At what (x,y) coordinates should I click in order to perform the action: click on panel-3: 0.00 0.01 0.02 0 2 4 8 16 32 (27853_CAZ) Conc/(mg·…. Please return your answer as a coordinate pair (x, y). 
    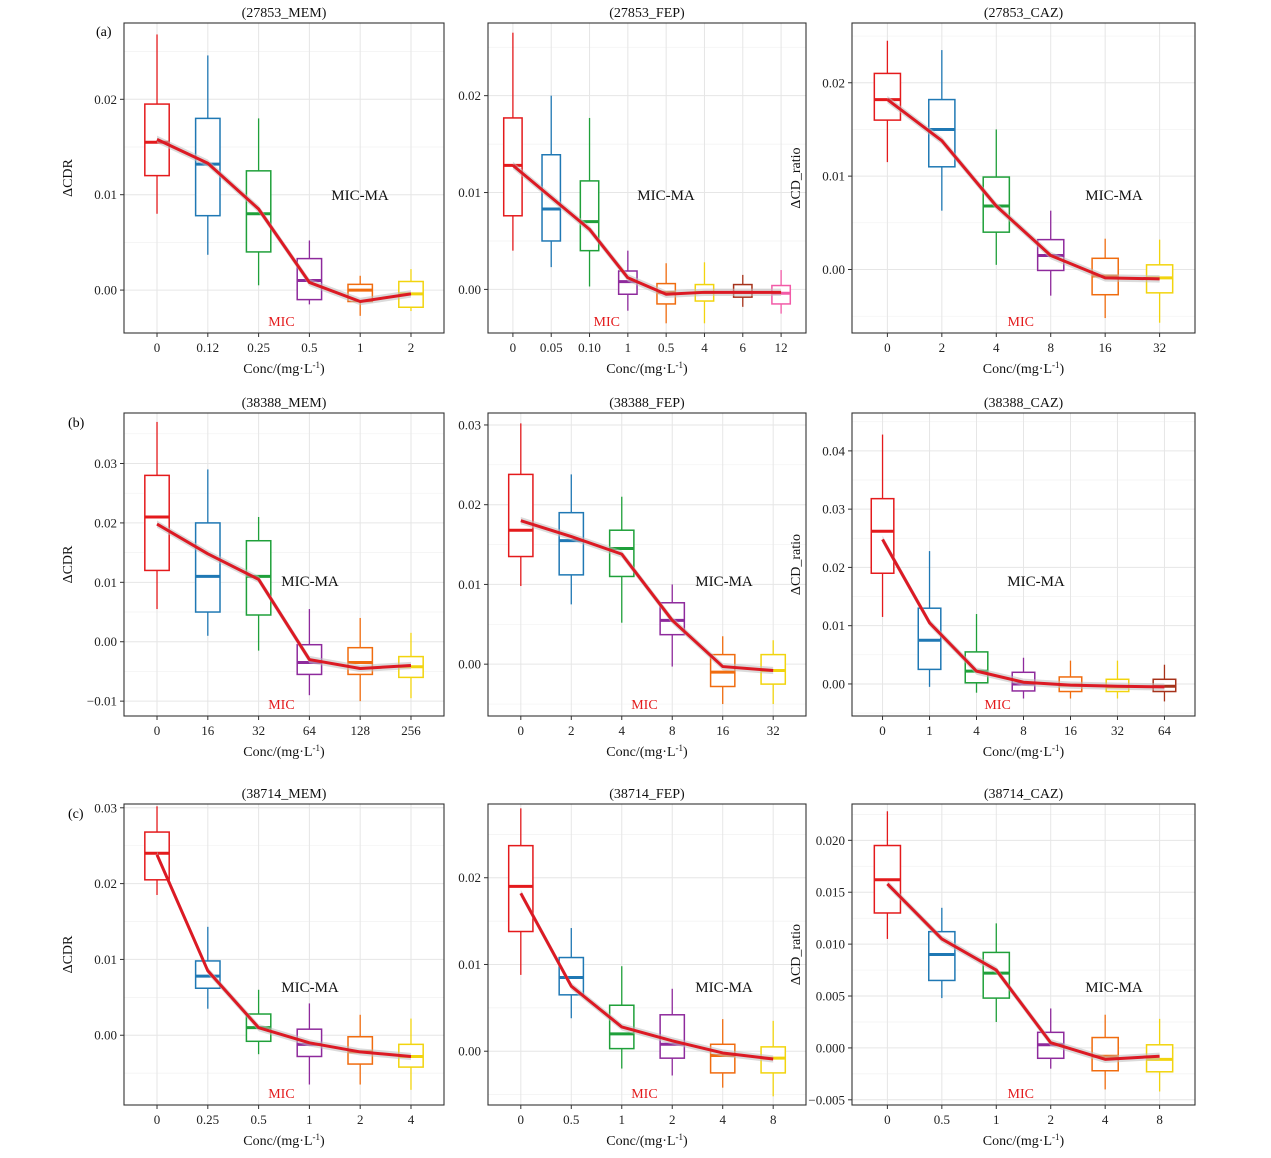
    Looking at the image, I should click on (992, 191).